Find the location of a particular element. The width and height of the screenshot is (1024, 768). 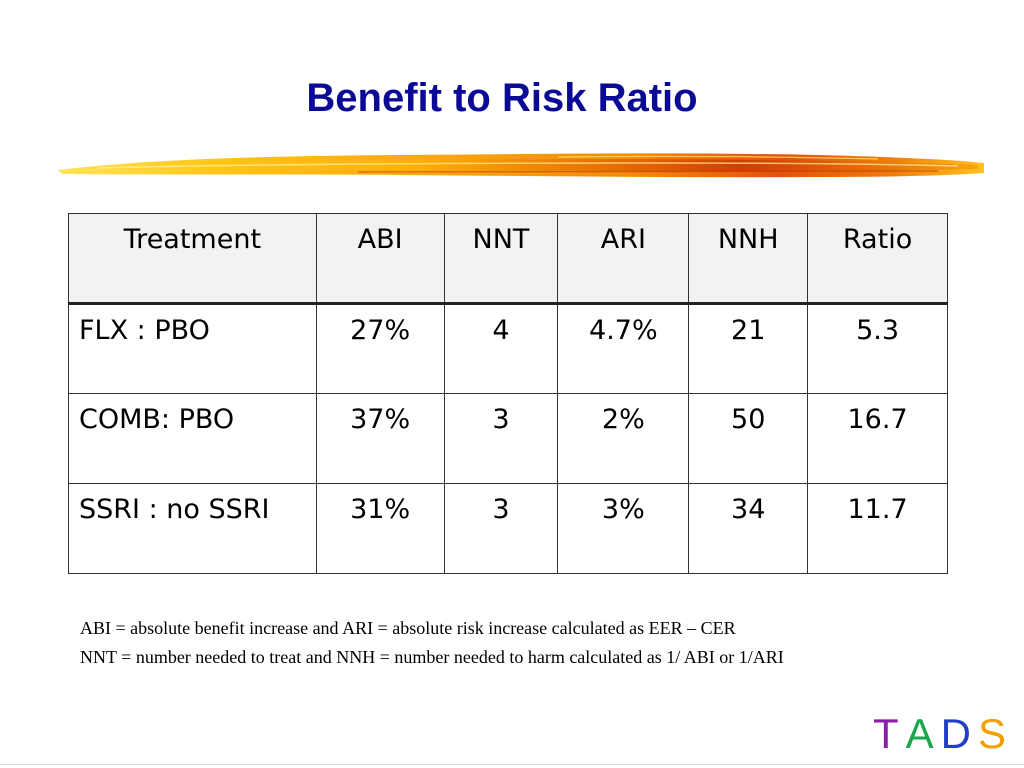

cell-ari: 2% is located at coordinates (623, 438).